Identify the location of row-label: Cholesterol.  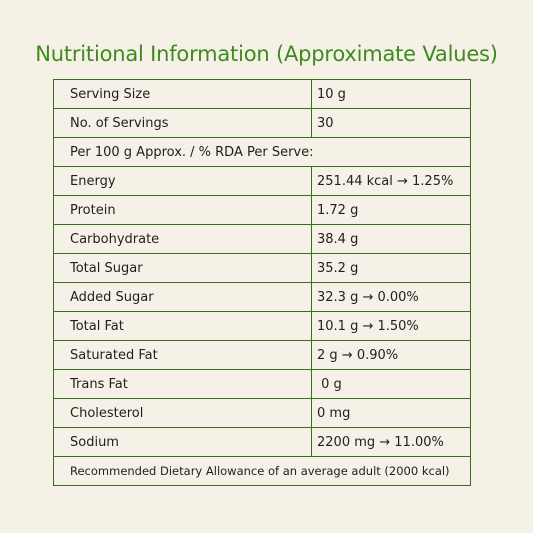
(182, 413).